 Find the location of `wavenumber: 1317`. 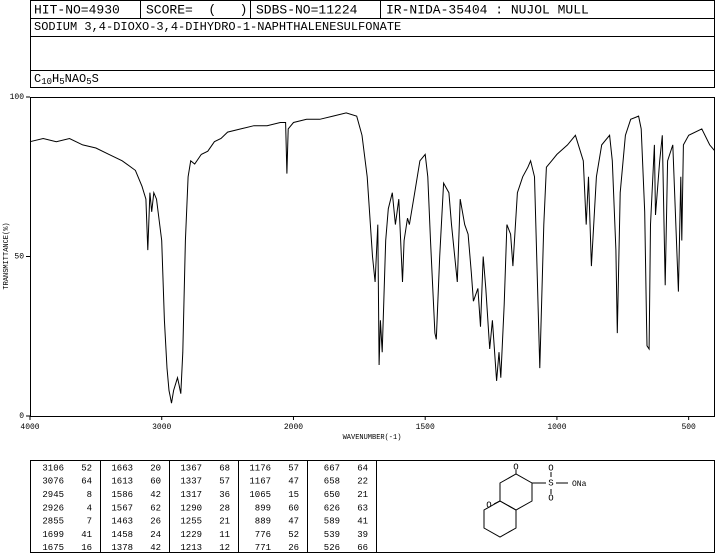

wavenumber: 1317 is located at coordinates (191, 495).